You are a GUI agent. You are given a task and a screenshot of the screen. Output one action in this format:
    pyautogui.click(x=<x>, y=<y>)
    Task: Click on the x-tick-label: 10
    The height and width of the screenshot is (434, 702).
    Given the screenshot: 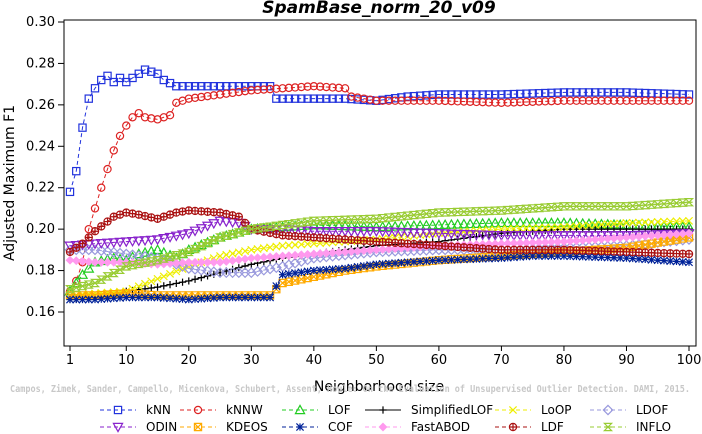 What is the action you would take?
    pyautogui.click(x=126, y=360)
    